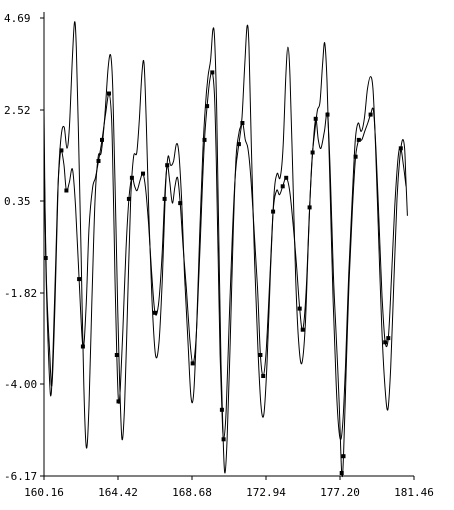 This screenshot has height=510, width=454. What do you see at coordinates (17, 110) in the screenshot?
I see `y-tick-label: 2.52` at bounding box center [17, 110].